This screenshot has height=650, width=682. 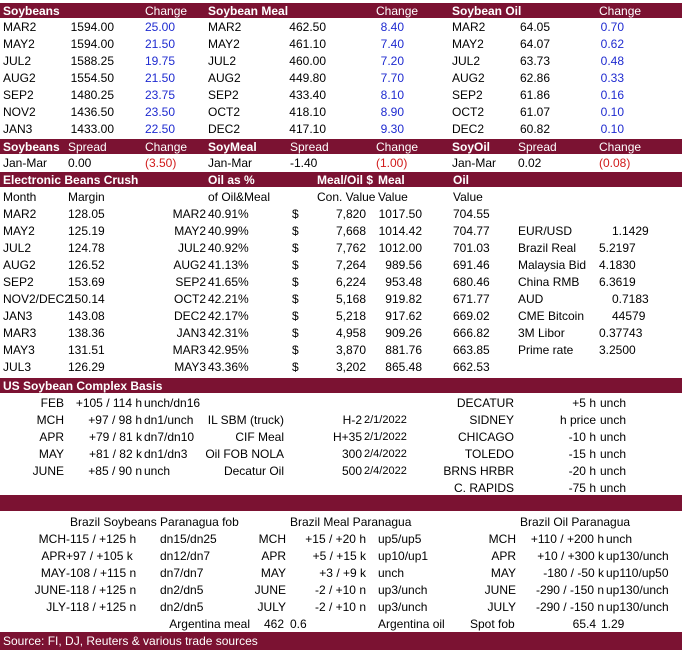 I want to click on crush-oil-value: 701.03, so click(x=471, y=248).